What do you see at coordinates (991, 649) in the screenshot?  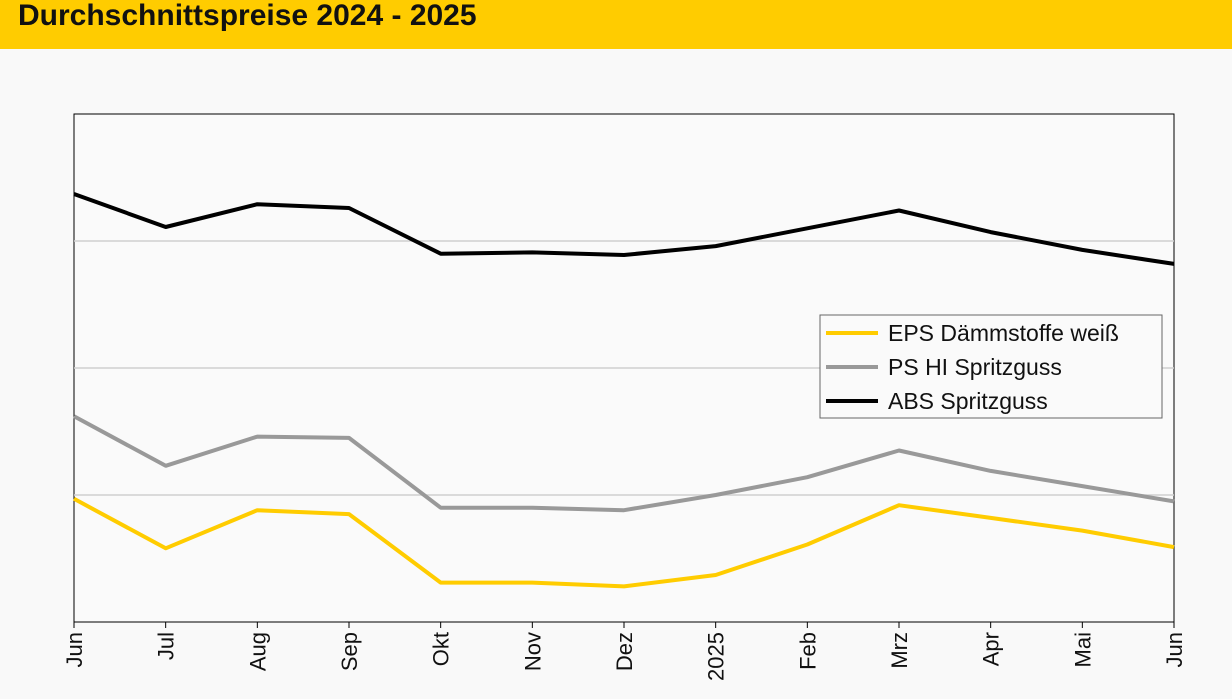 I see `x-tick-label-10: Apr` at bounding box center [991, 649].